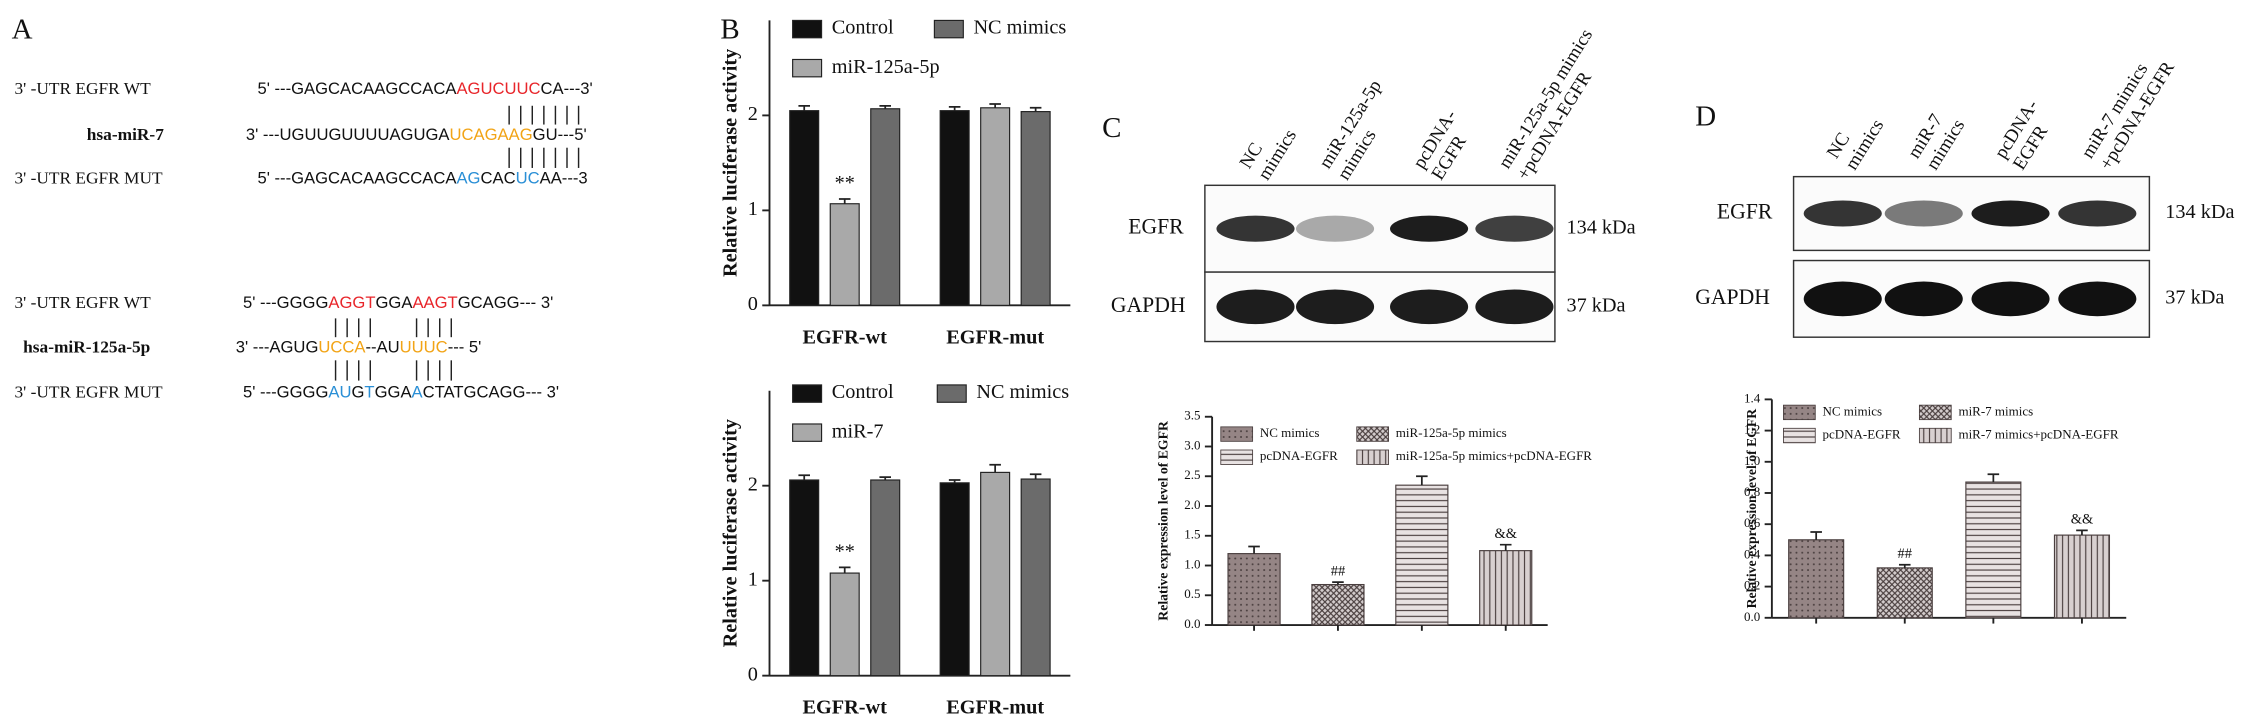 The image size is (2268, 725). I want to click on sequence-label: hsa-miR-7, so click(125, 134).